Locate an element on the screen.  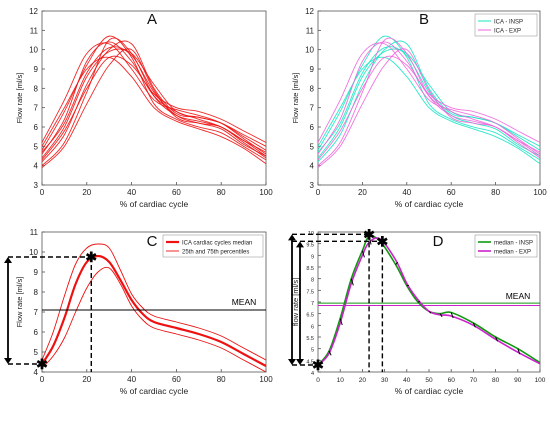
x-tick-label: 70 is located at coordinates (474, 380).